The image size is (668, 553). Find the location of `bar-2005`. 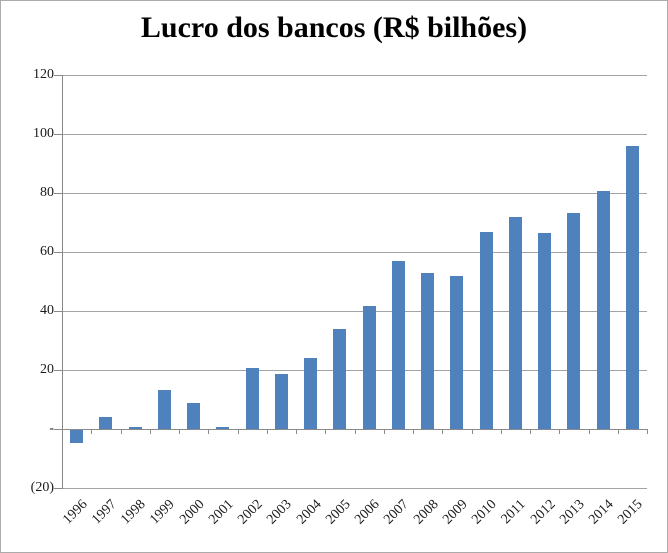

bar-2005 is located at coordinates (340, 379).